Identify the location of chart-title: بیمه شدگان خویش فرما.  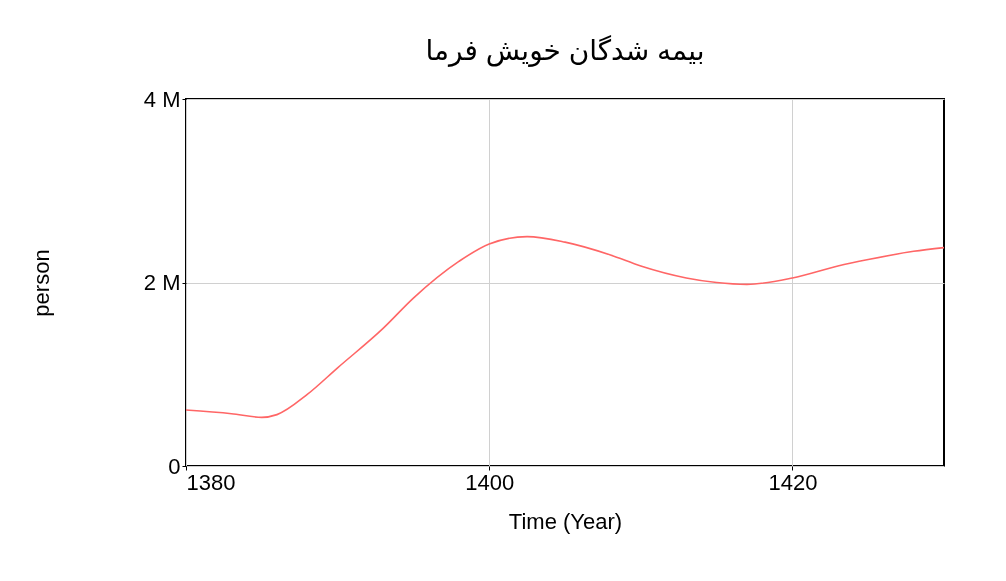
(565, 50).